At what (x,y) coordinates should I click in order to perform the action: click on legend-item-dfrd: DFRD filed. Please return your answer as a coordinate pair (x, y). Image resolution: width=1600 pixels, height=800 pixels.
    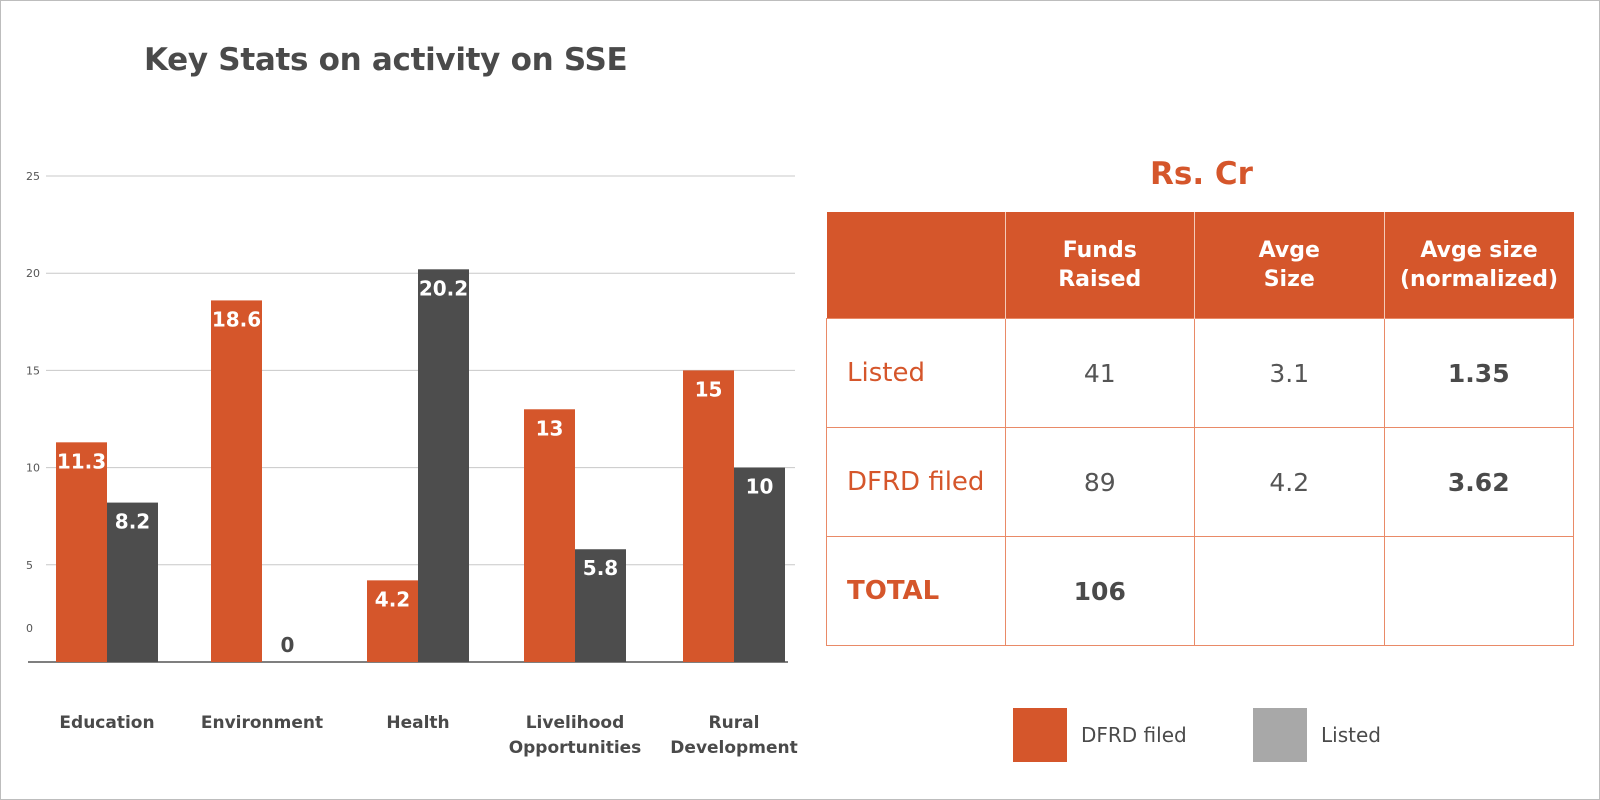
    Looking at the image, I should click on (1100, 735).